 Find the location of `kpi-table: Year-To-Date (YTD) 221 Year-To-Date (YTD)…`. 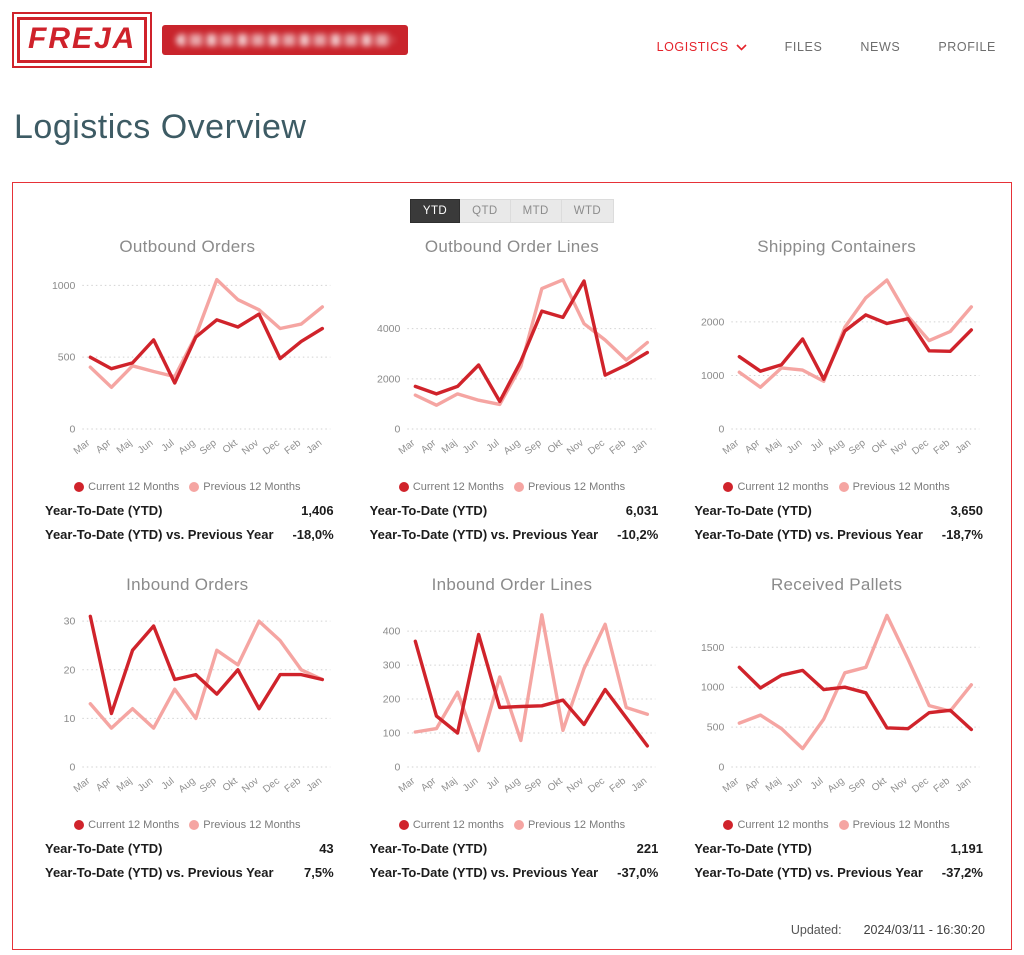

kpi-table: Year-To-Date (YTD) 221 Year-To-Date (YTD)… is located at coordinates (514, 865).